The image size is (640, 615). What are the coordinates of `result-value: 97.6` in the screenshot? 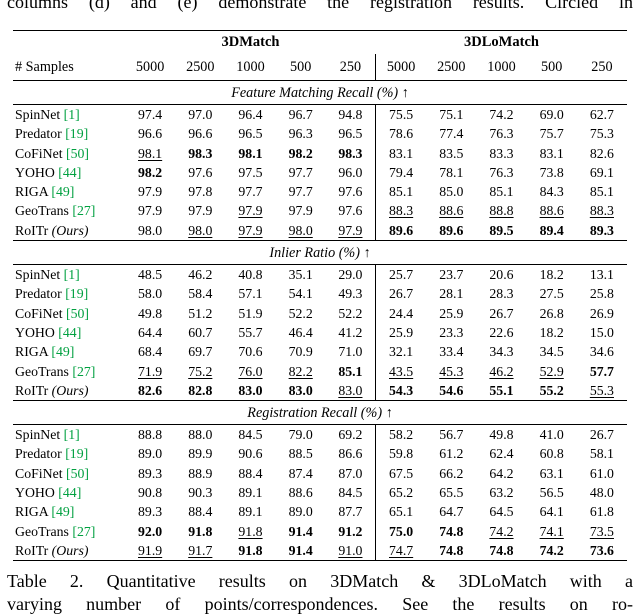 It's located at (351, 191).